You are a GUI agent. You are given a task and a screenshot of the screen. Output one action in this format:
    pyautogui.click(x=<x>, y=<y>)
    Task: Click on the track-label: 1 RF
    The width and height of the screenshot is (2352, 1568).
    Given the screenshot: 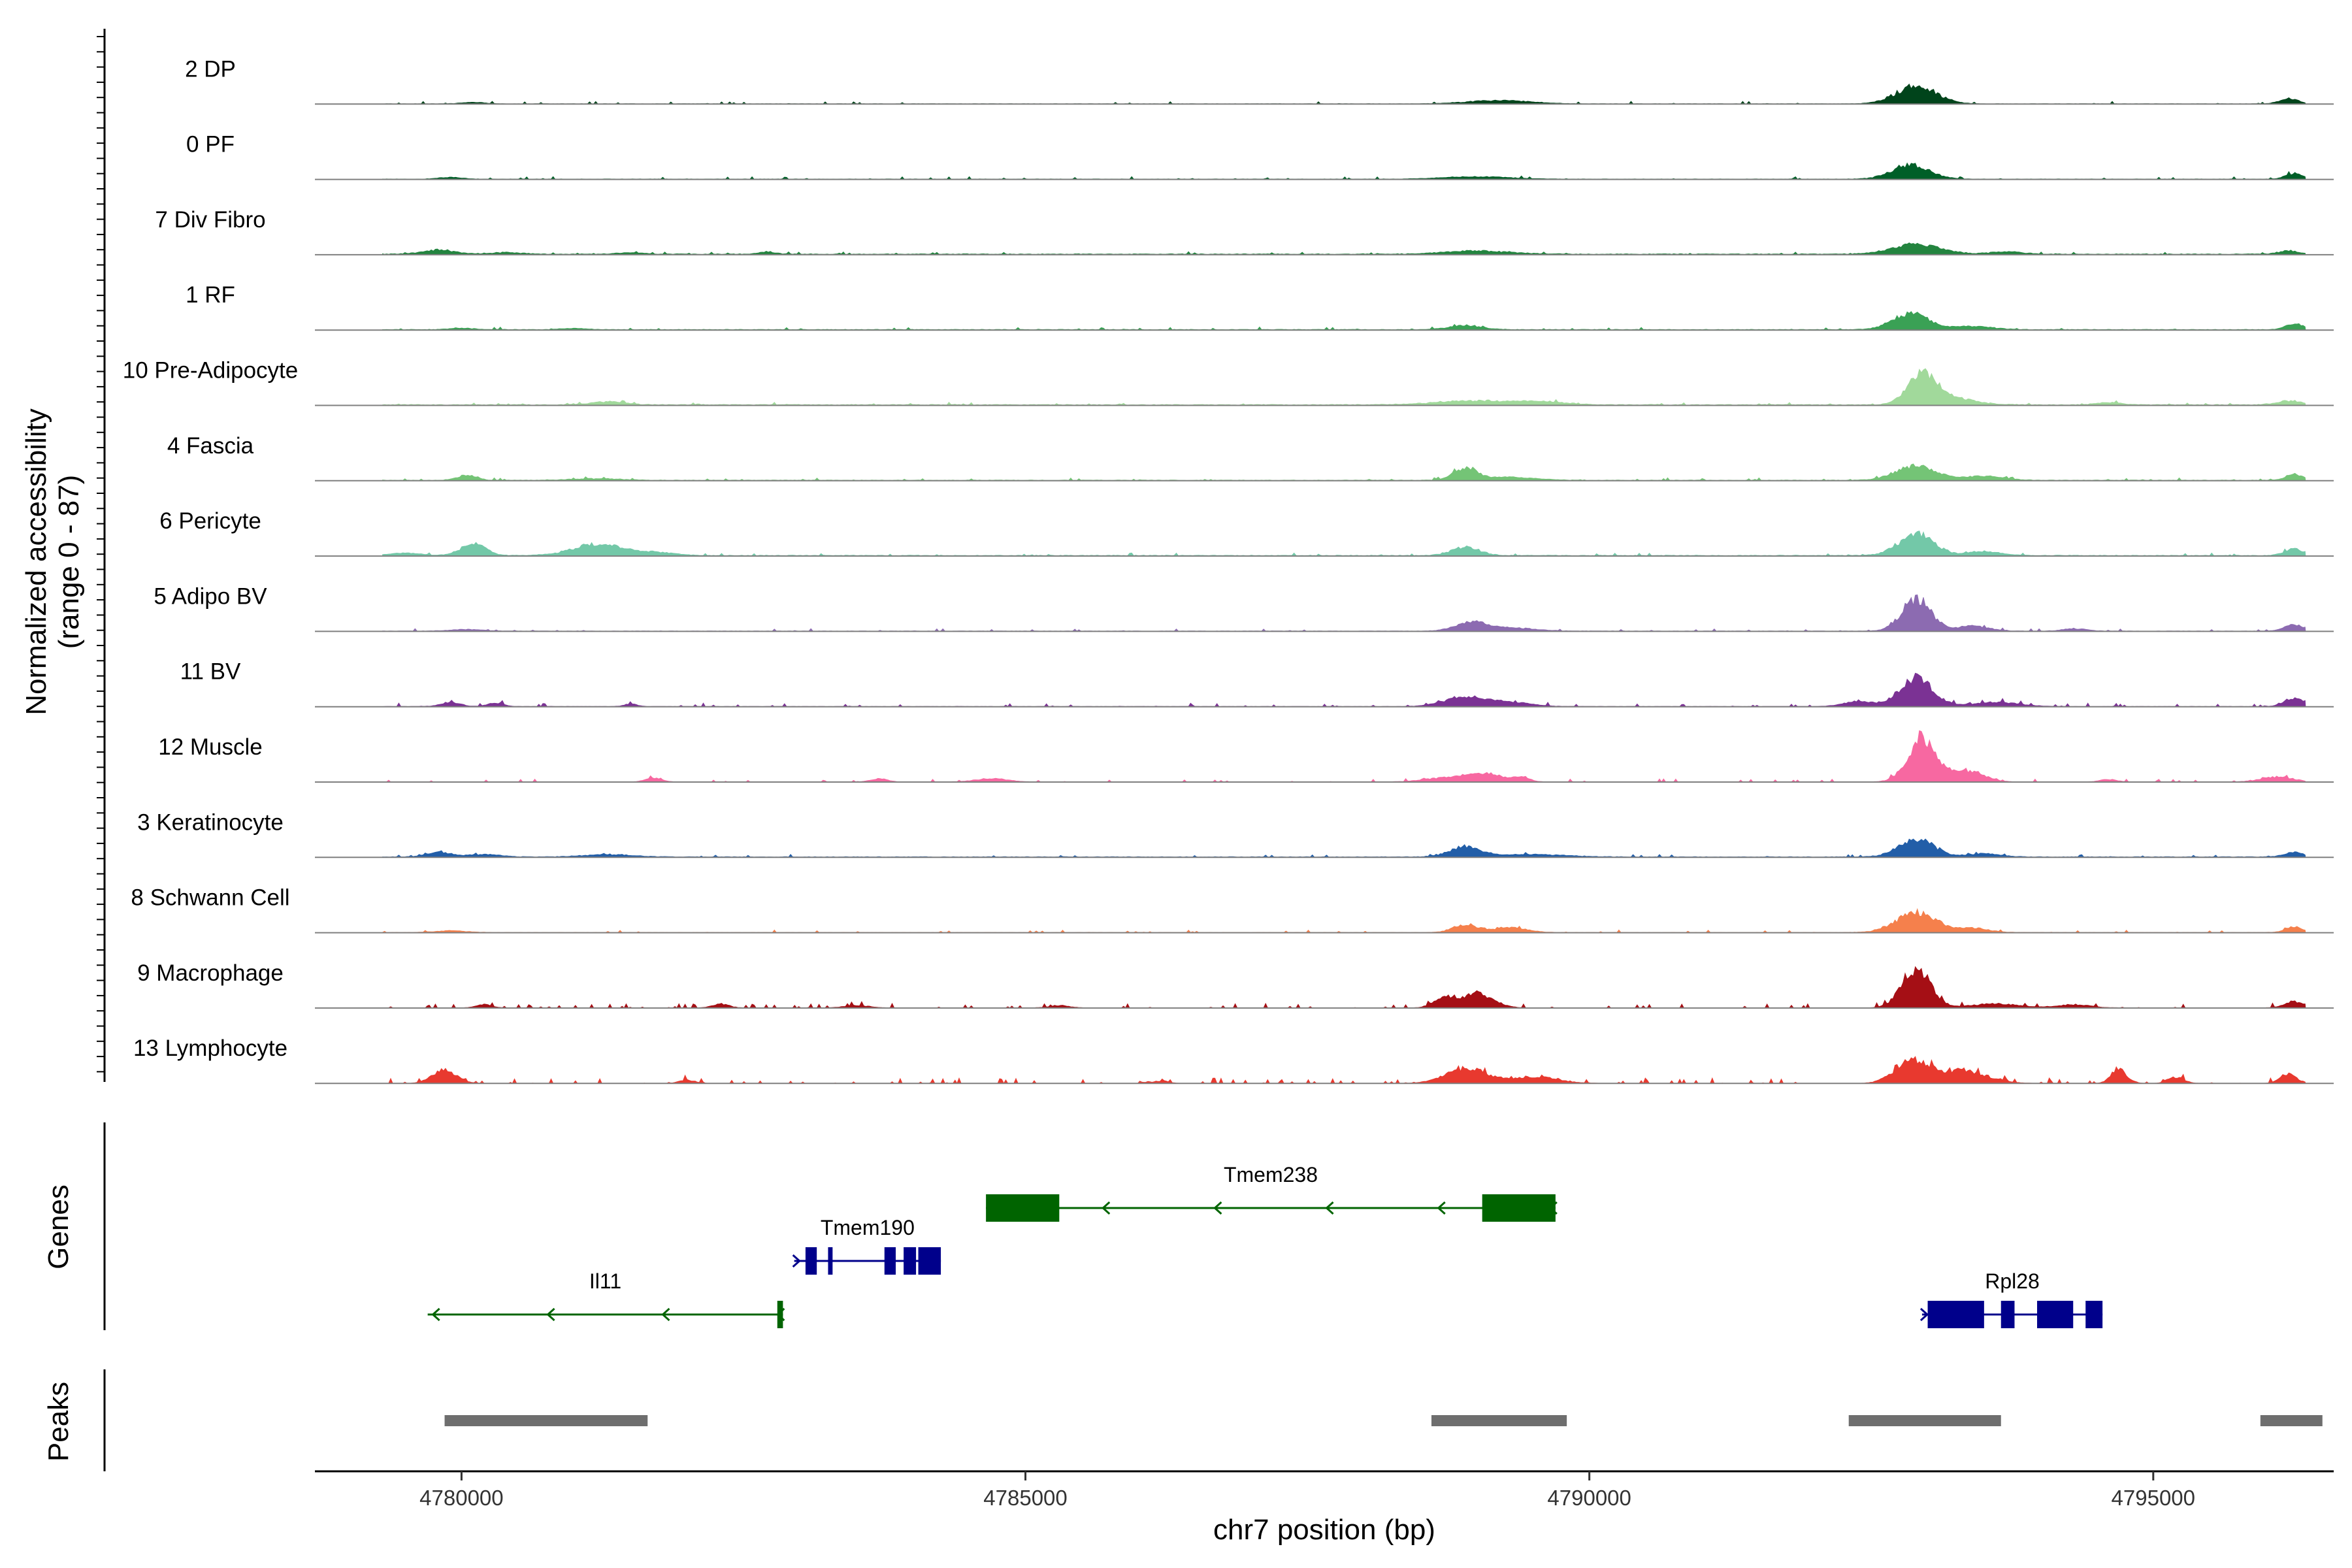 What is the action you would take?
    pyautogui.click(x=210, y=295)
    